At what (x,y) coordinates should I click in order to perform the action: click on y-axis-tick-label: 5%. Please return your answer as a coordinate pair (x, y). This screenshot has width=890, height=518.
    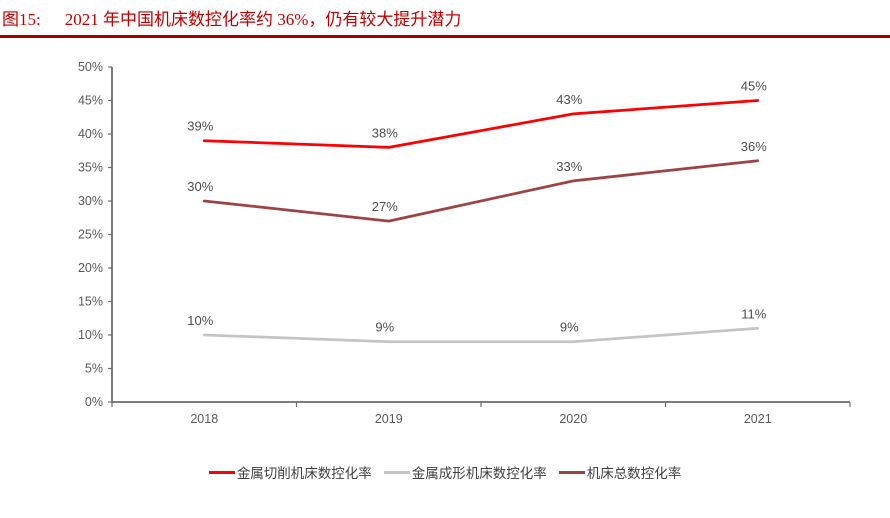
    Looking at the image, I should click on (94, 369).